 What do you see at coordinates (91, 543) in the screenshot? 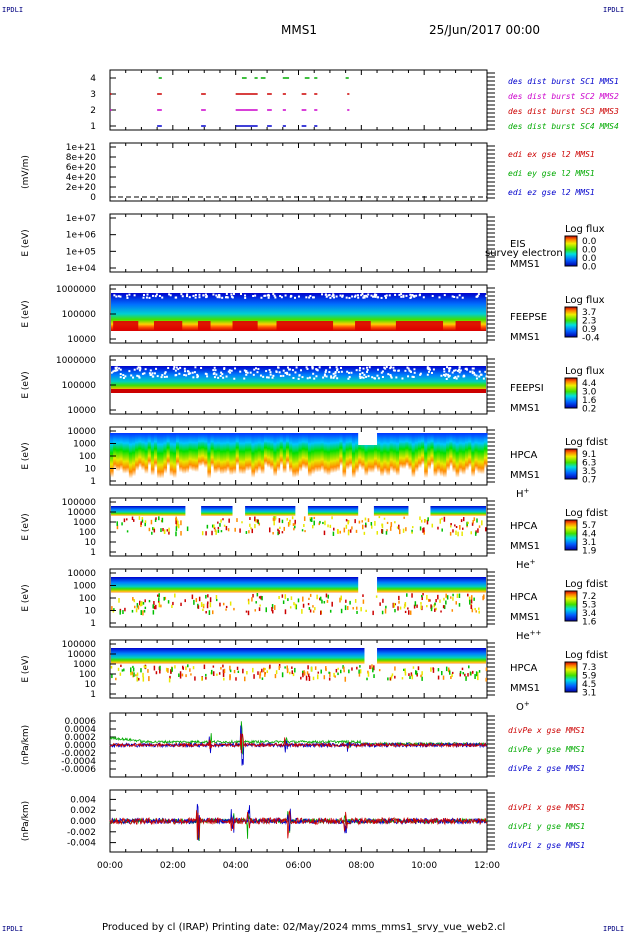
I see `panel-hpca-he-ytick-label: 10` at bounding box center [91, 543].